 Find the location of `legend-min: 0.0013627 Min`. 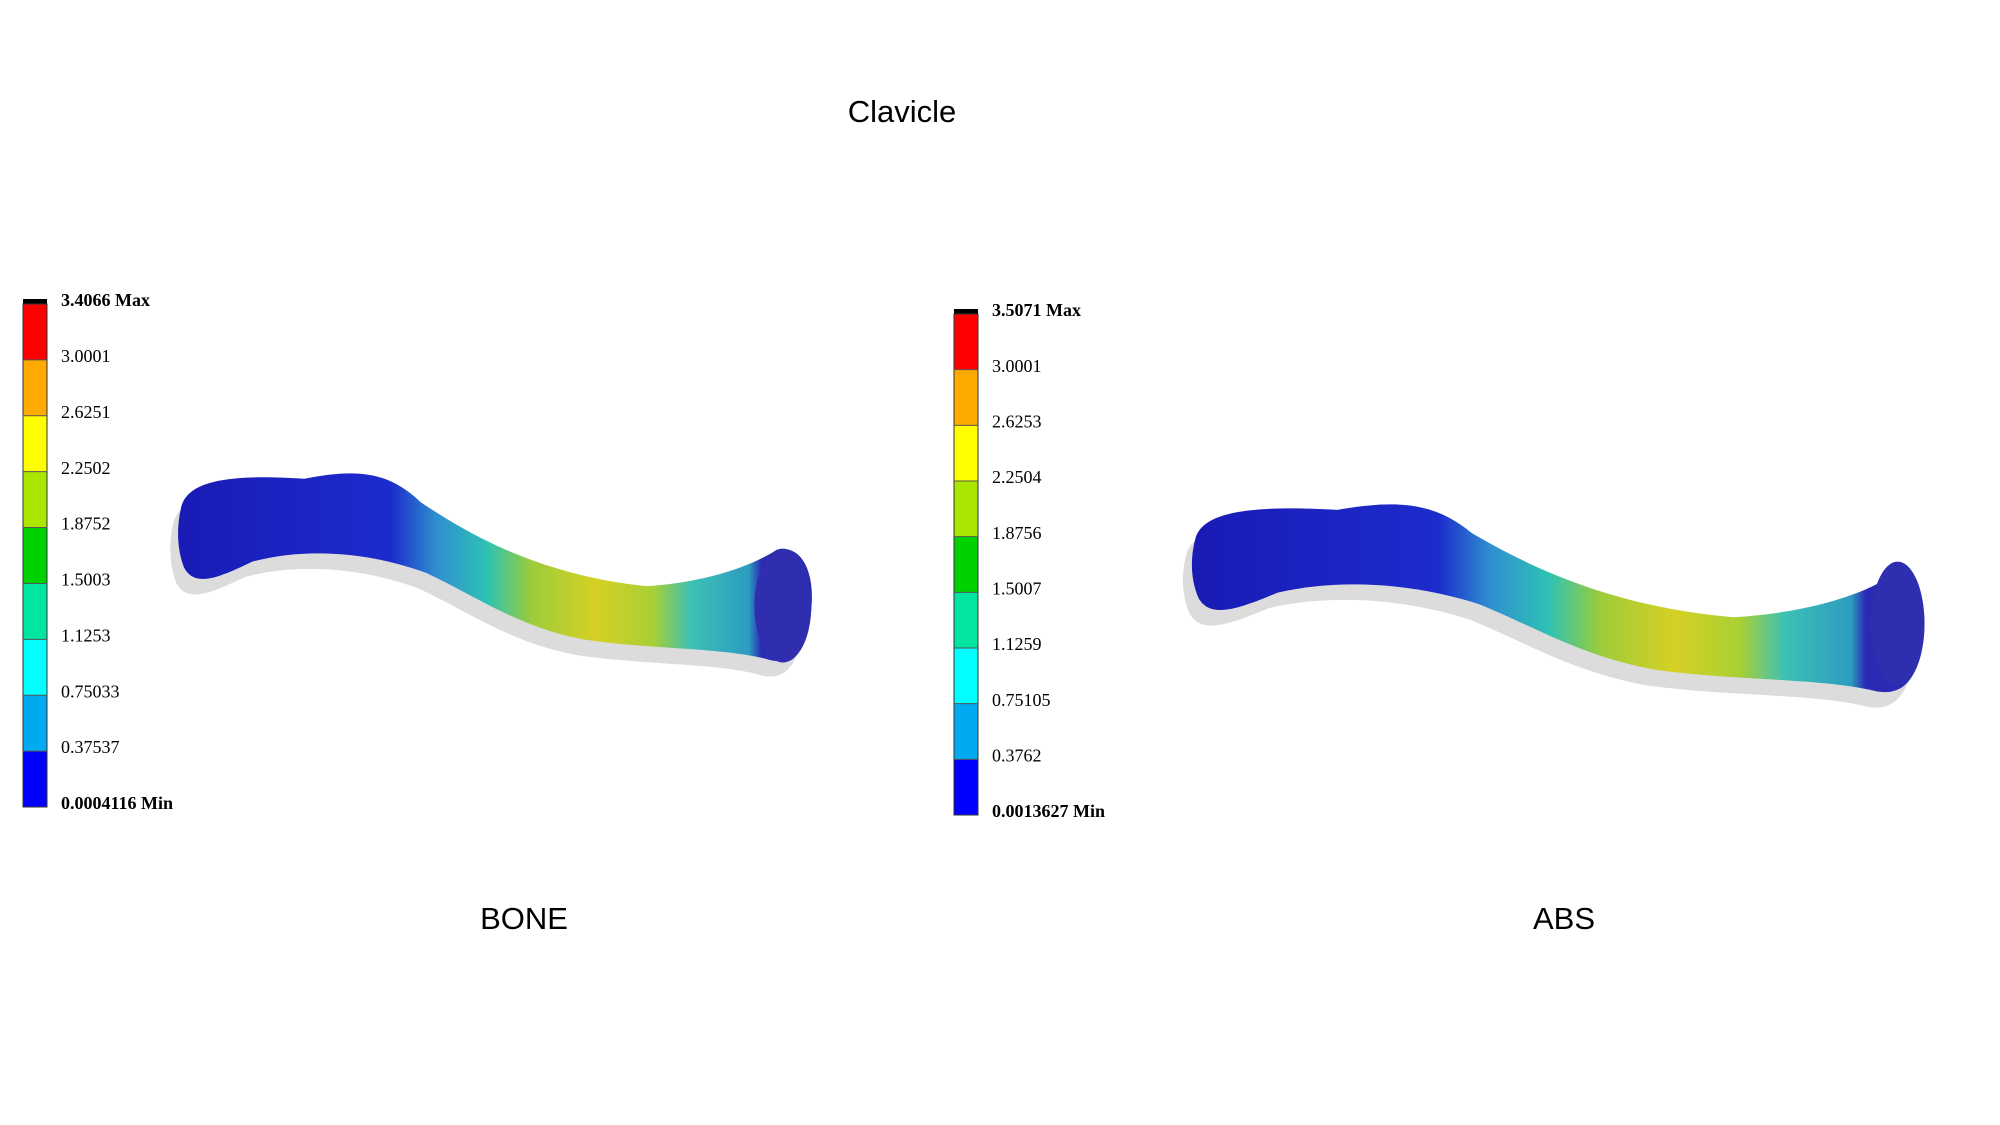

legend-min: 0.0013627 Min is located at coordinates (1048, 811).